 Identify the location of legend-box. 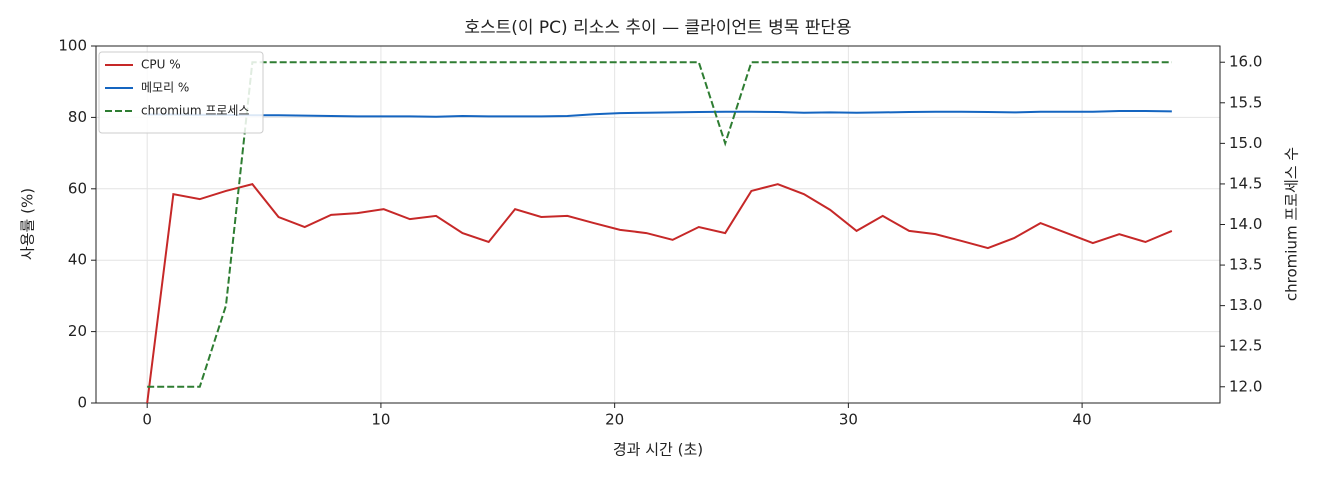
(181, 92).